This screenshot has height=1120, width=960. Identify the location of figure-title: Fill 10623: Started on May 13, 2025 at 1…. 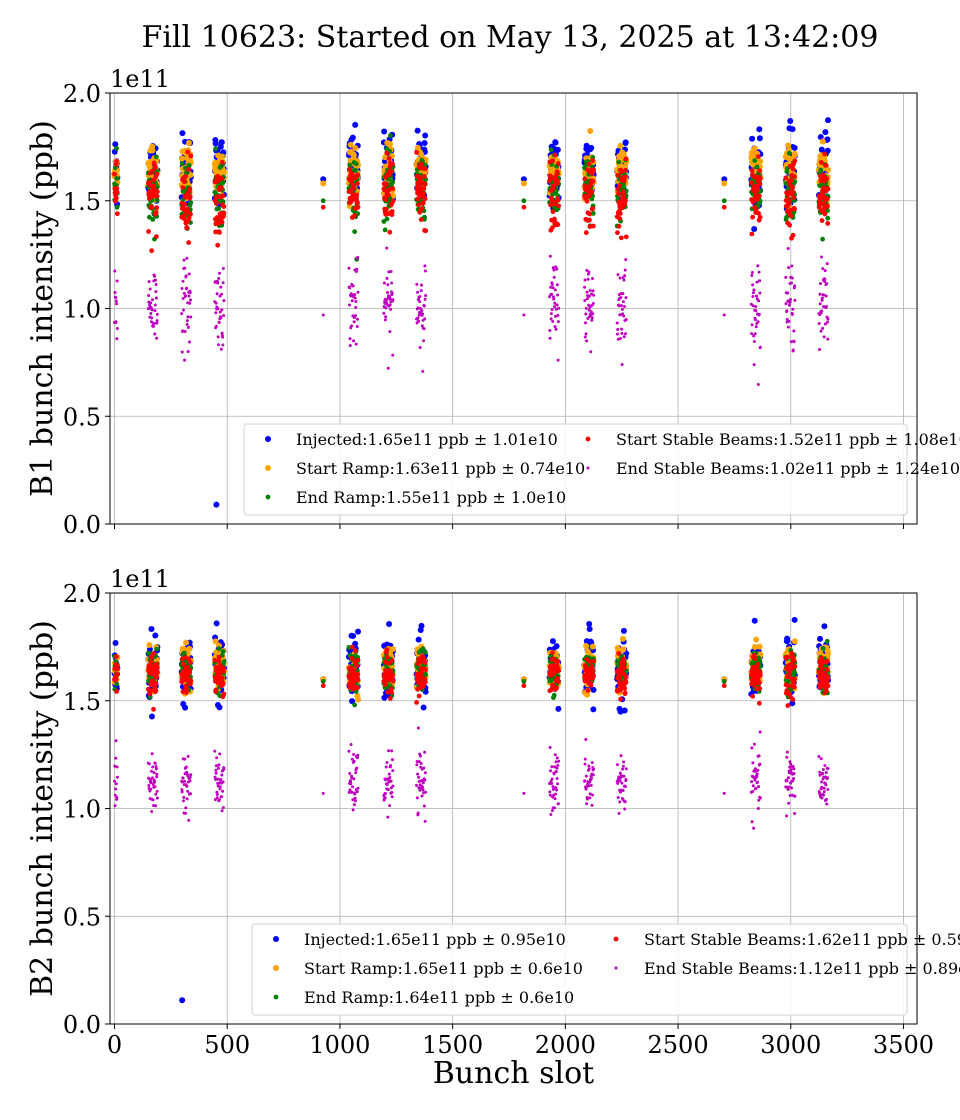
(510, 37).